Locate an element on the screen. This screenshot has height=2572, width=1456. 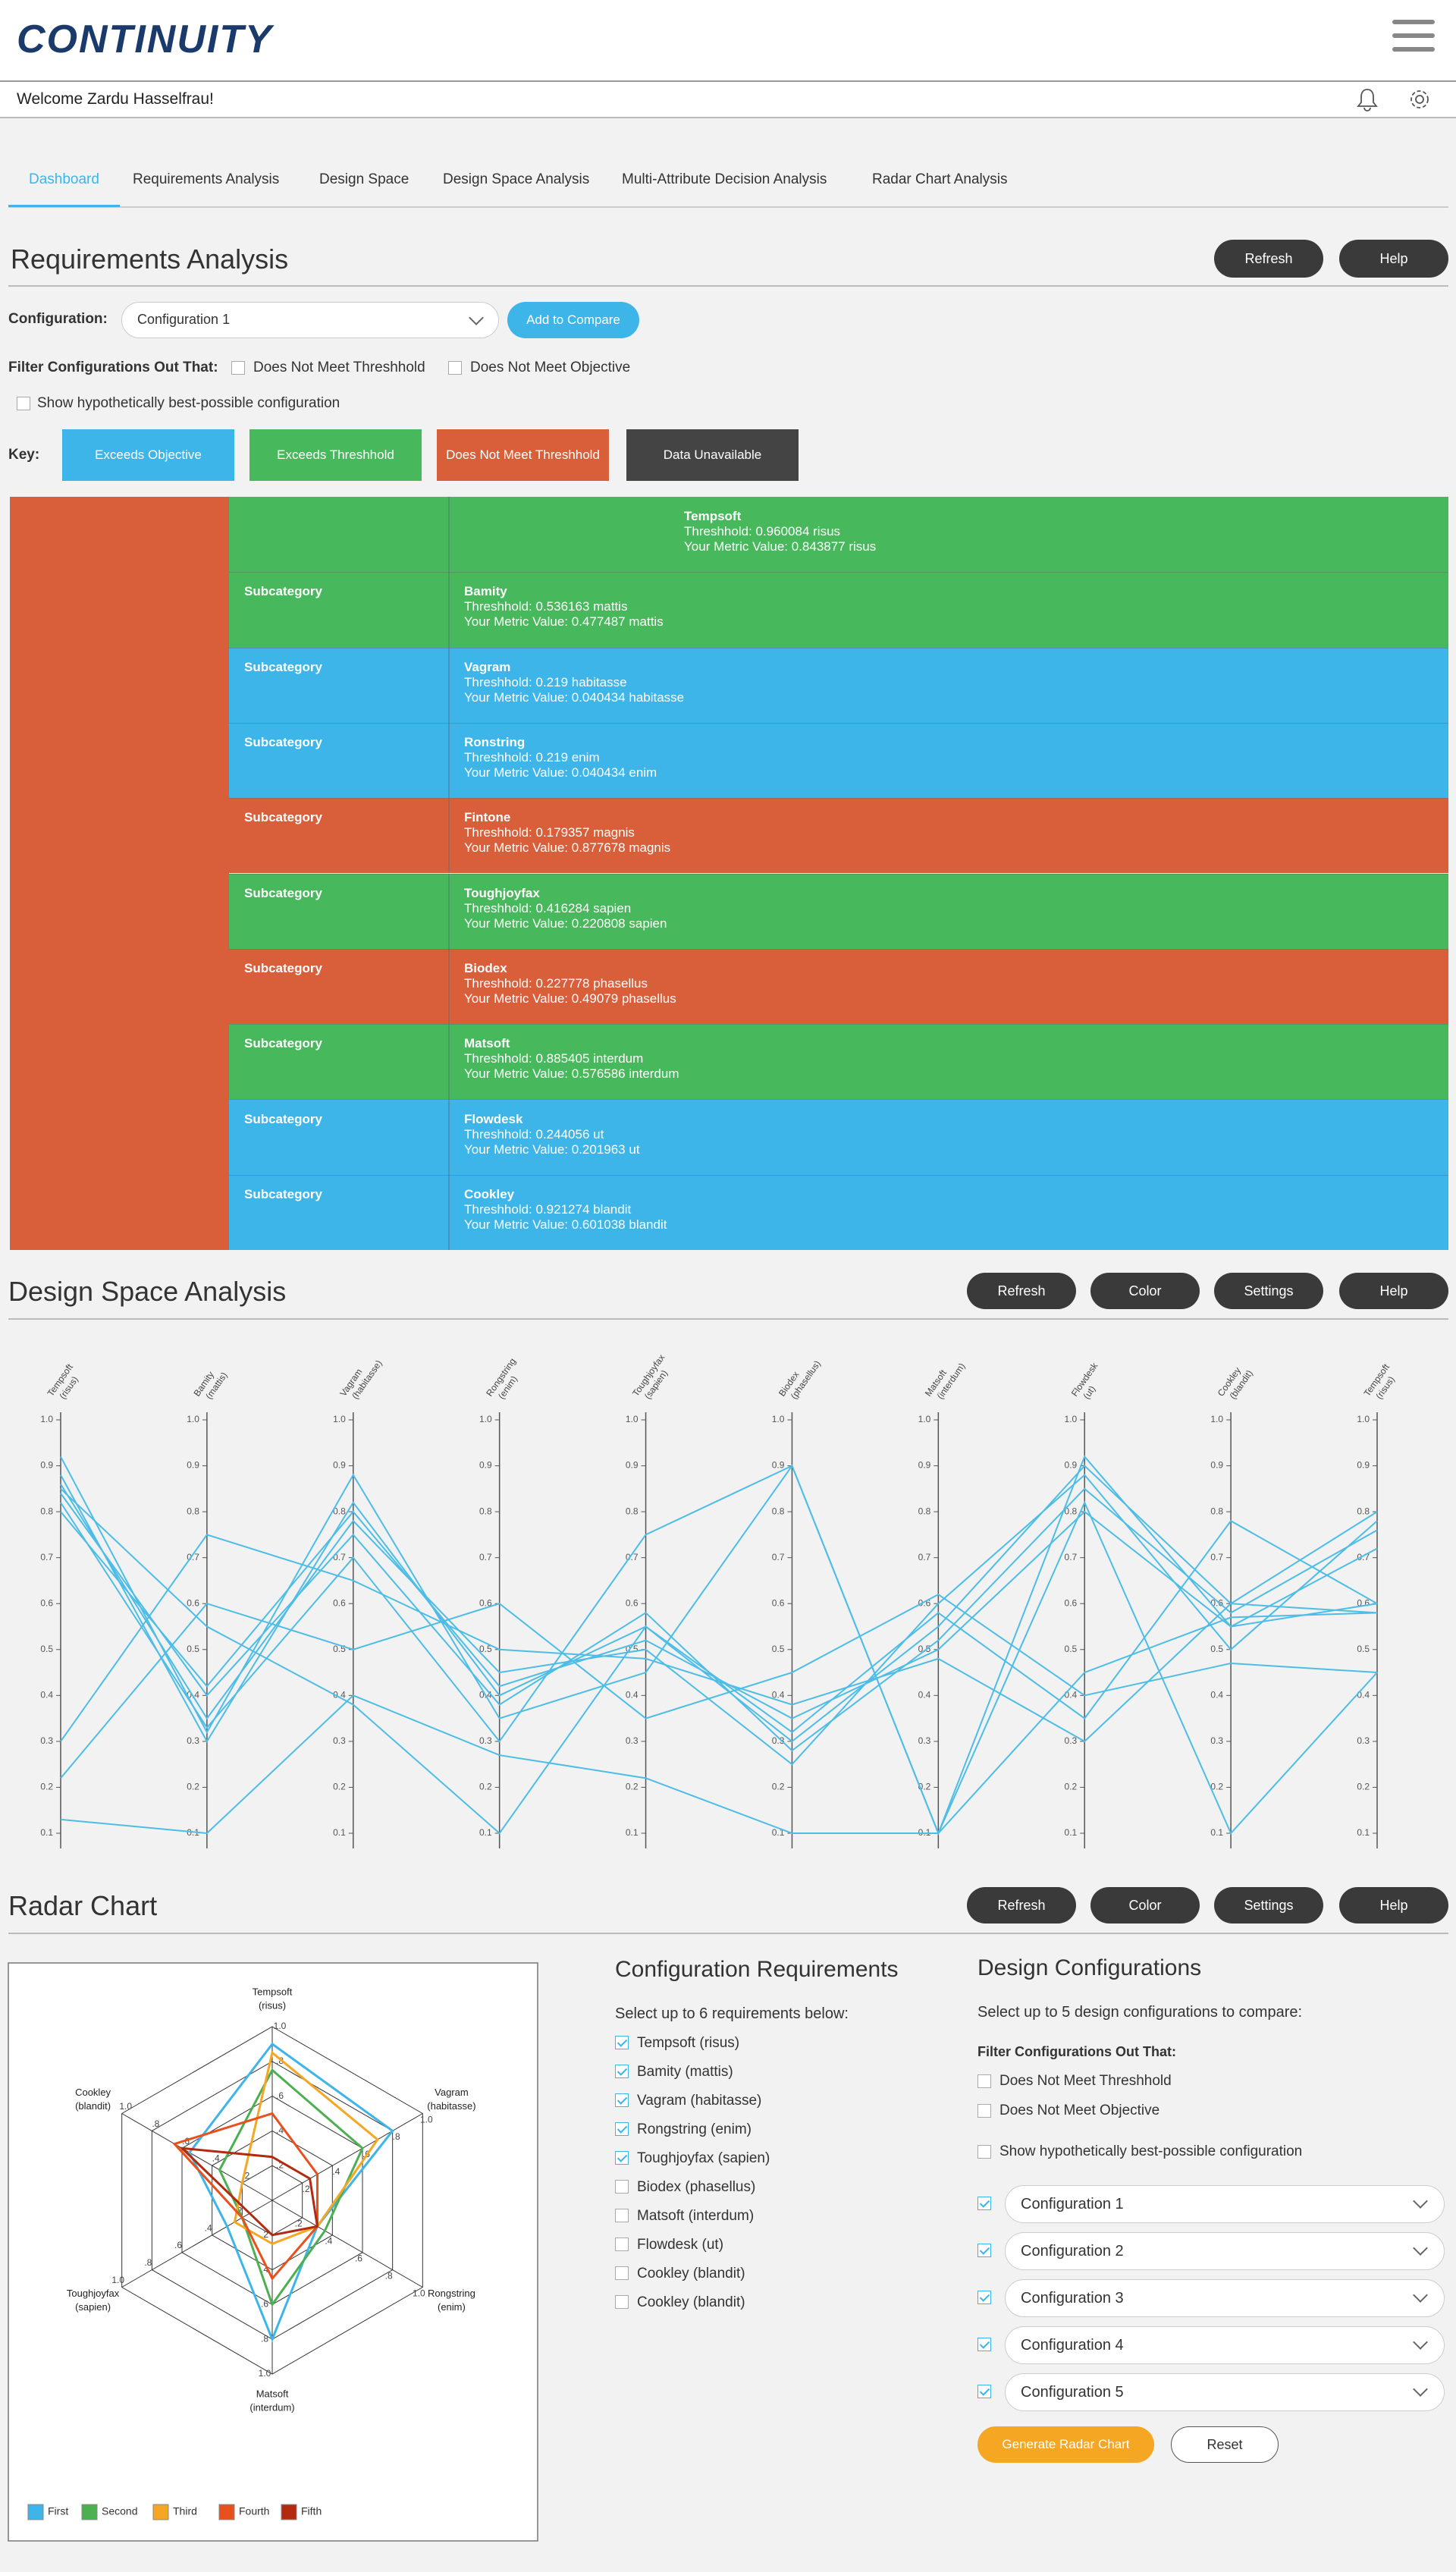
gear-icon is located at coordinates (1419, 99).